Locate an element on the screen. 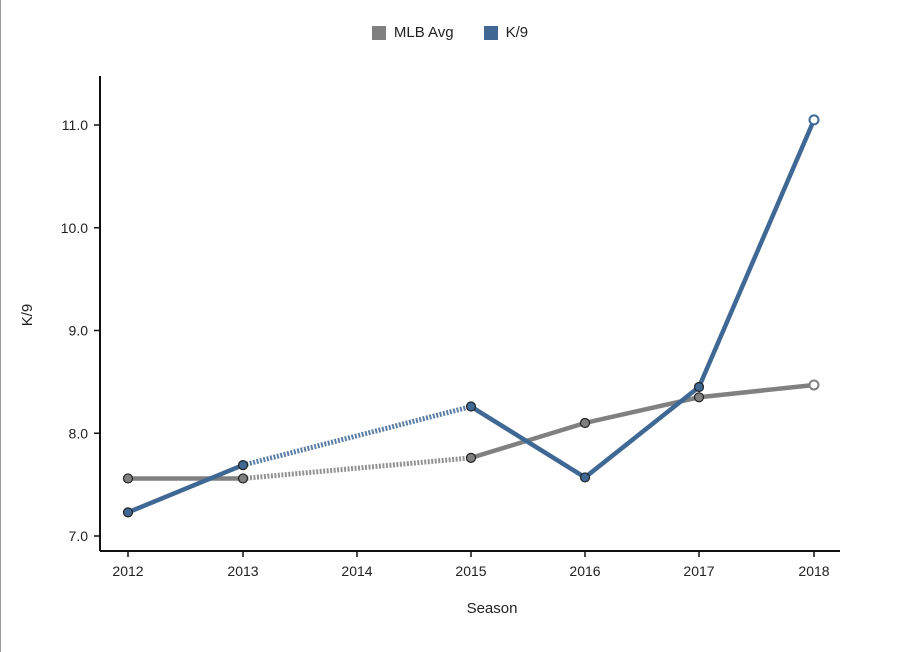 The image size is (900, 652). y-tick-label: 9.0 is located at coordinates (79, 331).